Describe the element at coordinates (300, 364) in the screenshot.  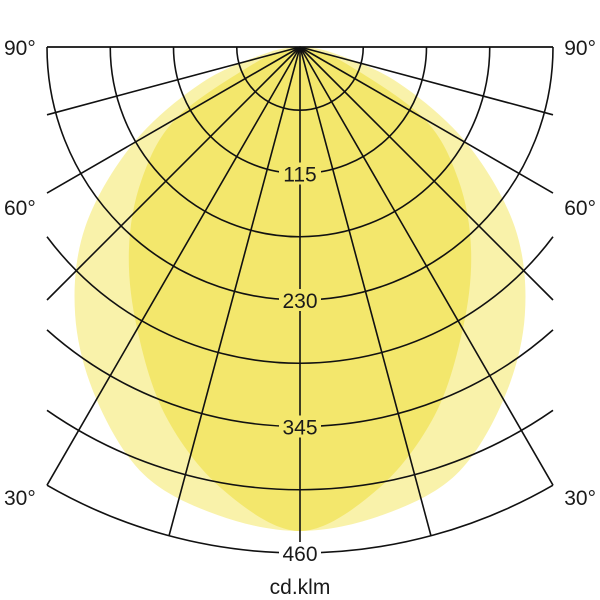
I see `radial-tick-labels: 115 230 345 460` at that location.